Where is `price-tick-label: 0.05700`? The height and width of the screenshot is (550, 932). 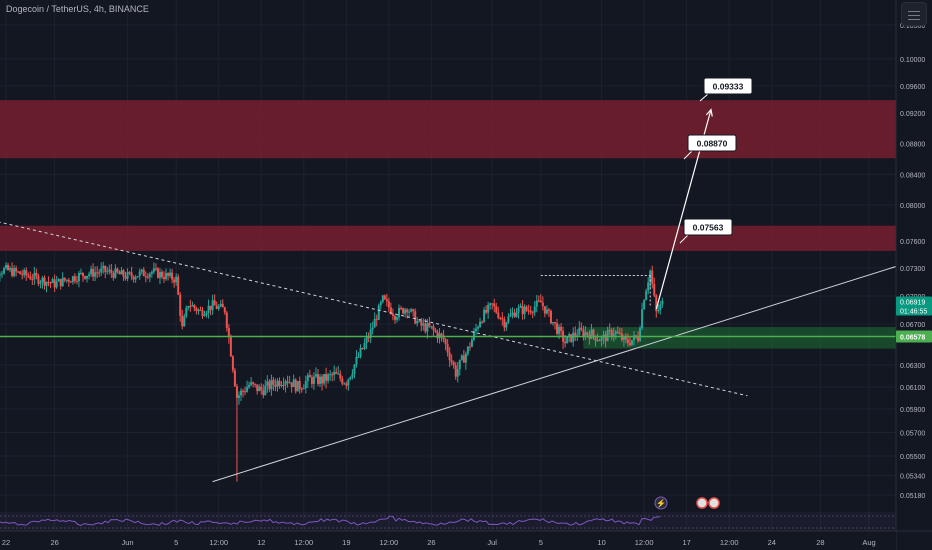
price-tick-label: 0.05700 is located at coordinates (912, 434).